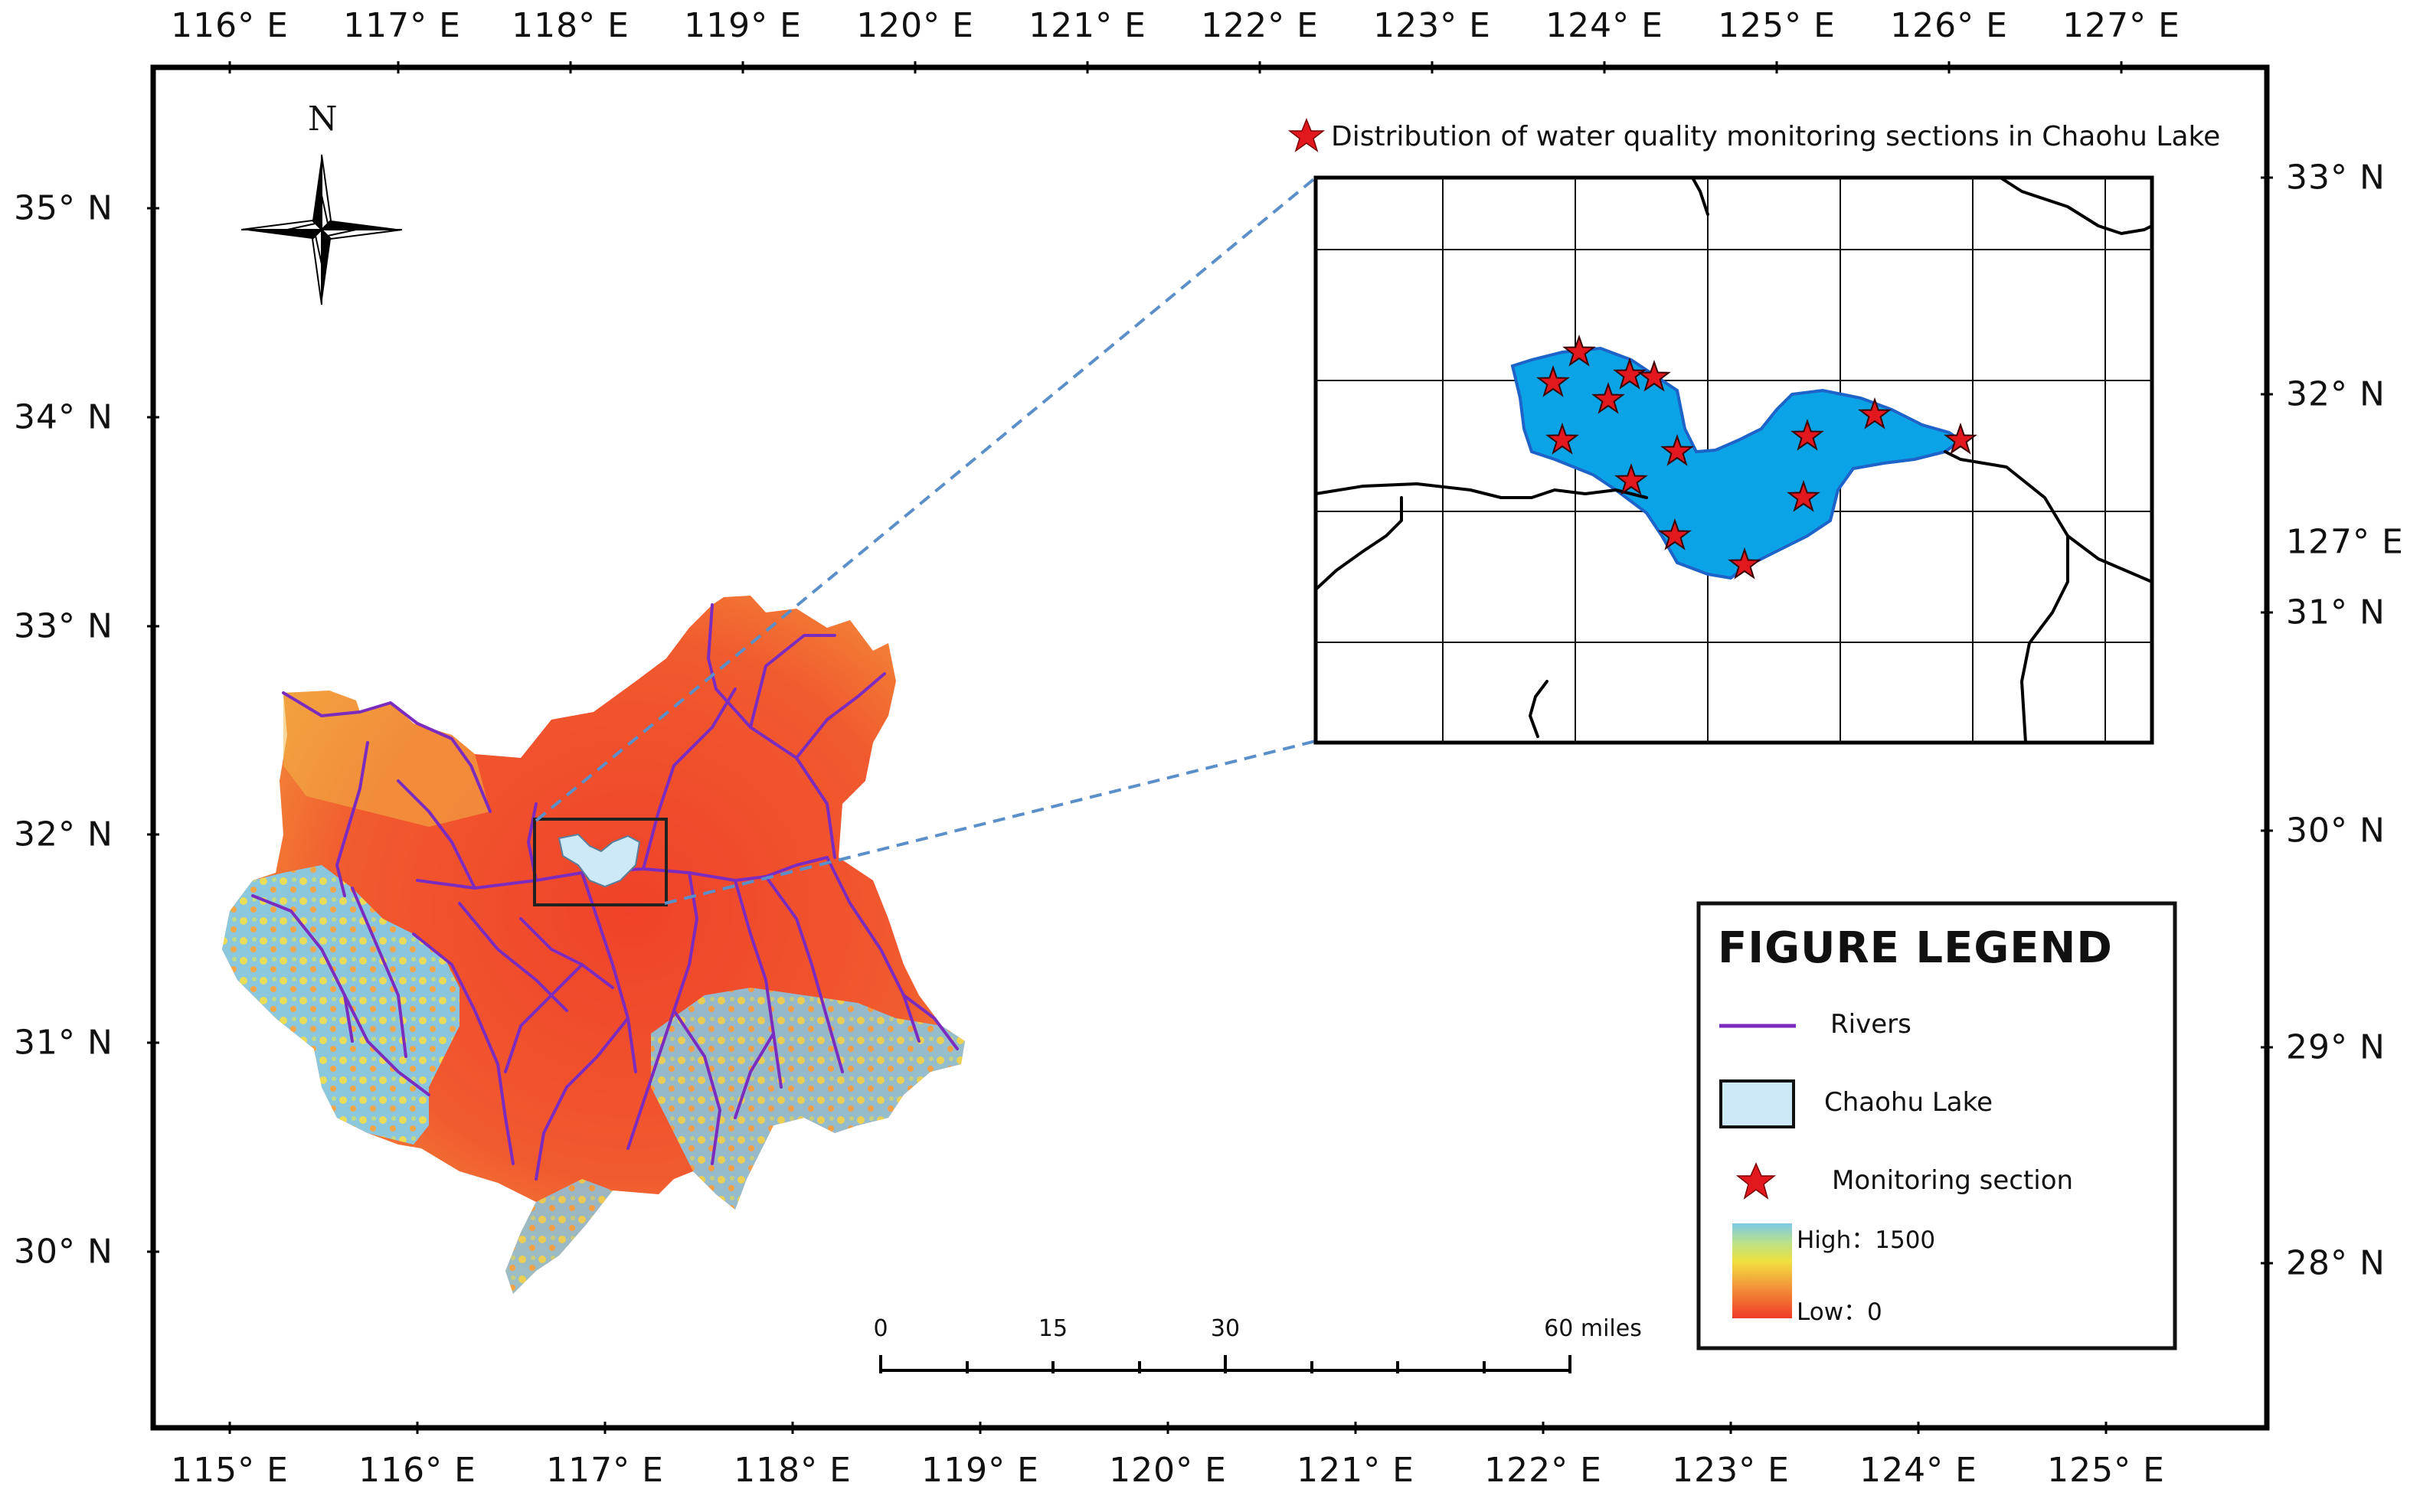 This screenshot has width=2420, height=1512. What do you see at coordinates (808, 1099) in the screenshot?
I see `high-terrain-southeast` at bounding box center [808, 1099].